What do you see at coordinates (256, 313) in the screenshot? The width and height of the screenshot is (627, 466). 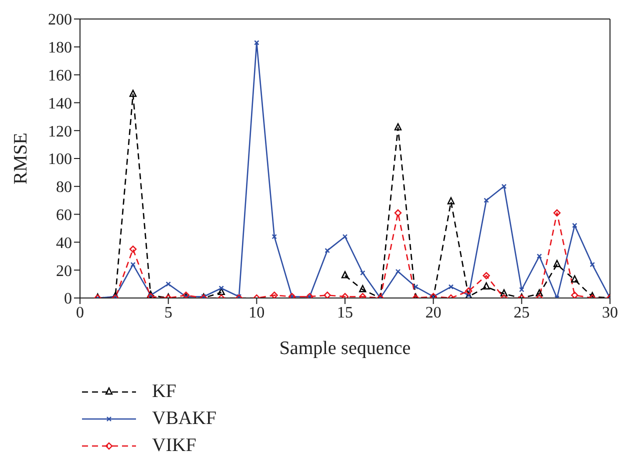 I see `x-tick-label: 10` at bounding box center [256, 313].